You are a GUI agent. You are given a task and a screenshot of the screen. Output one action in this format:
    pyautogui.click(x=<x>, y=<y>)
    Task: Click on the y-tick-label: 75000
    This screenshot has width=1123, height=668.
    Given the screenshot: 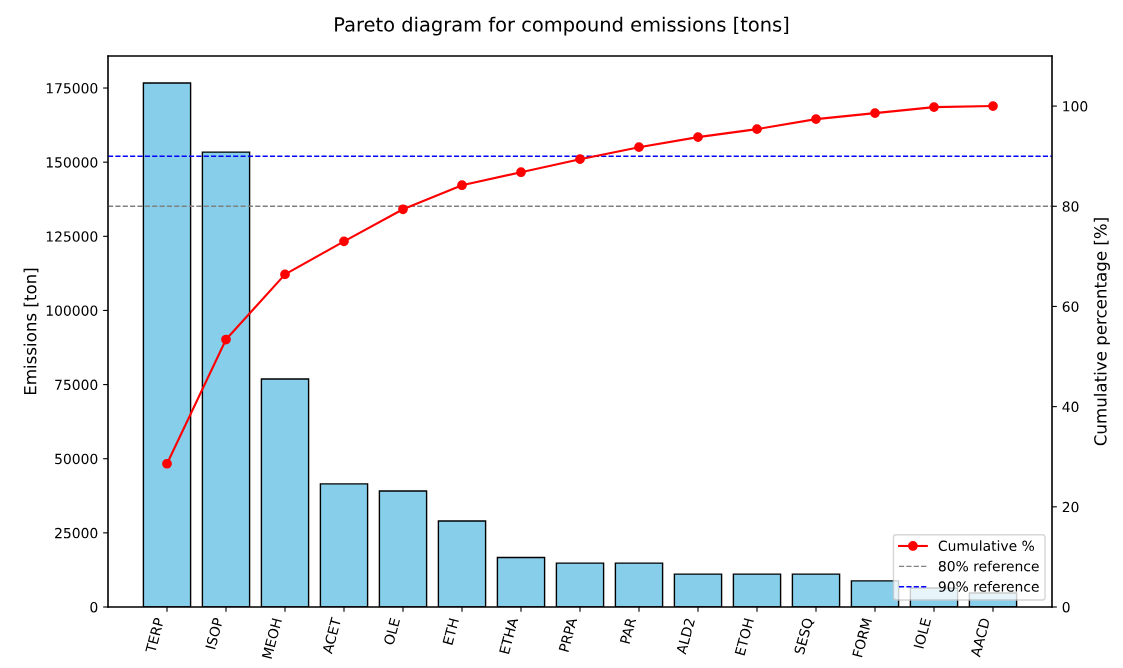 What is the action you would take?
    pyautogui.click(x=76, y=385)
    